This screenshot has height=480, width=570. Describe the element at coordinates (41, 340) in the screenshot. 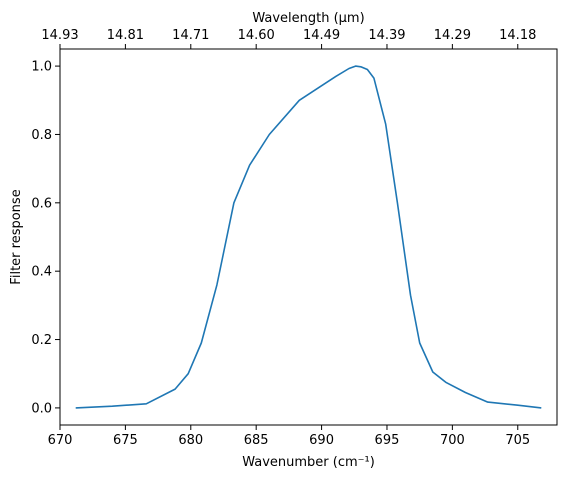

I see `y-tick-label: 0.2` at that location.